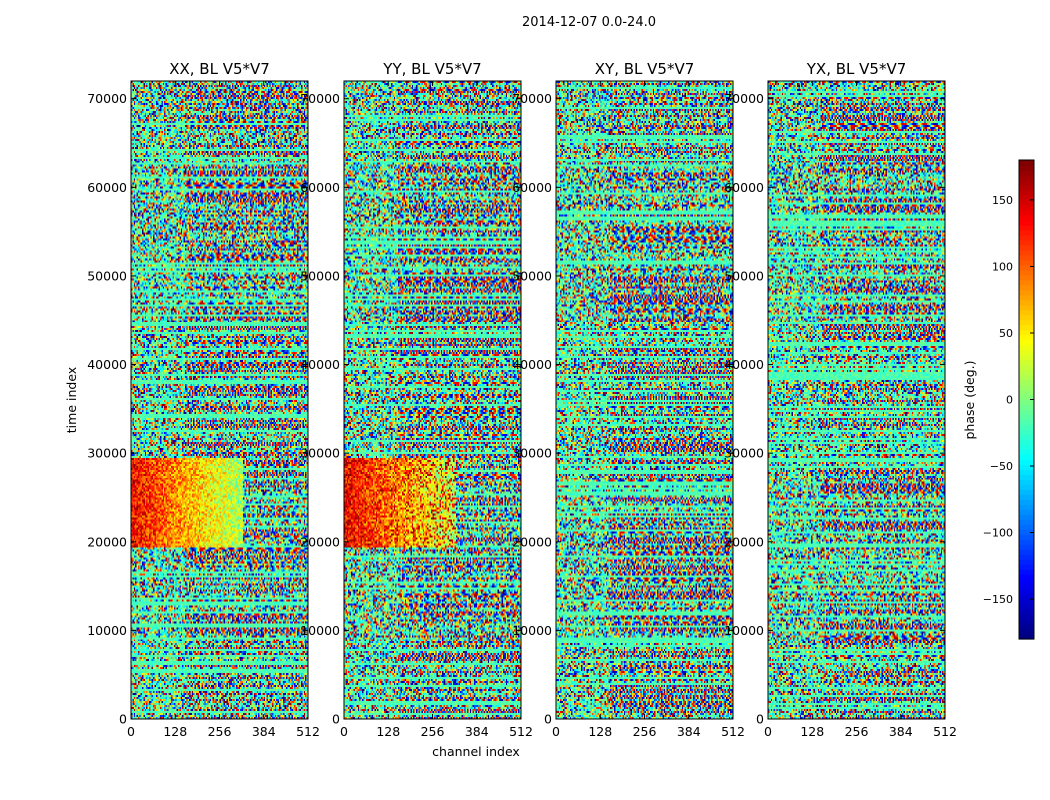 This screenshot has width=1050, height=800. Describe the element at coordinates (71, 400) in the screenshot. I see `y-axis-label: time index` at that location.